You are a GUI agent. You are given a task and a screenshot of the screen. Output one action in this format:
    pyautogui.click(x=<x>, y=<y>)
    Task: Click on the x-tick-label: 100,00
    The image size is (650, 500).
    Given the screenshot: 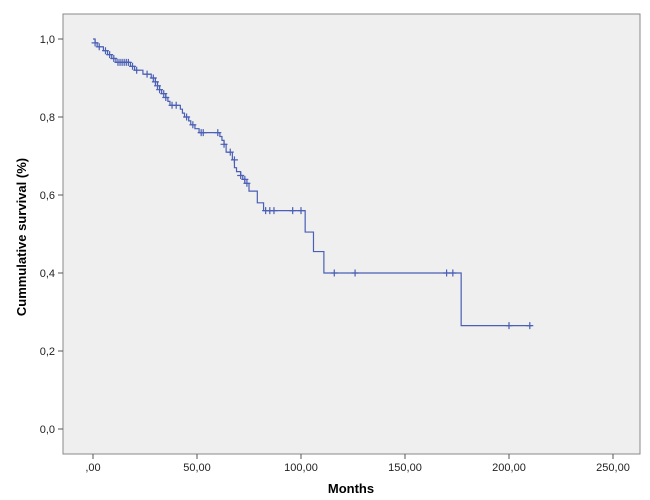 What is the action you would take?
    pyautogui.click(x=301, y=468)
    